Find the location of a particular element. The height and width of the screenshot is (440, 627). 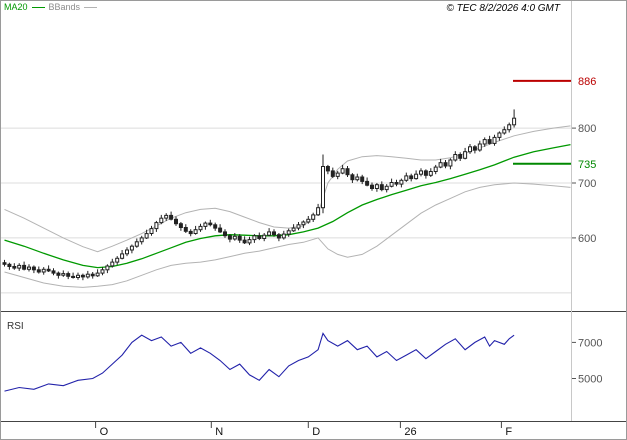

price-tick-label: 600 is located at coordinates (587, 239).